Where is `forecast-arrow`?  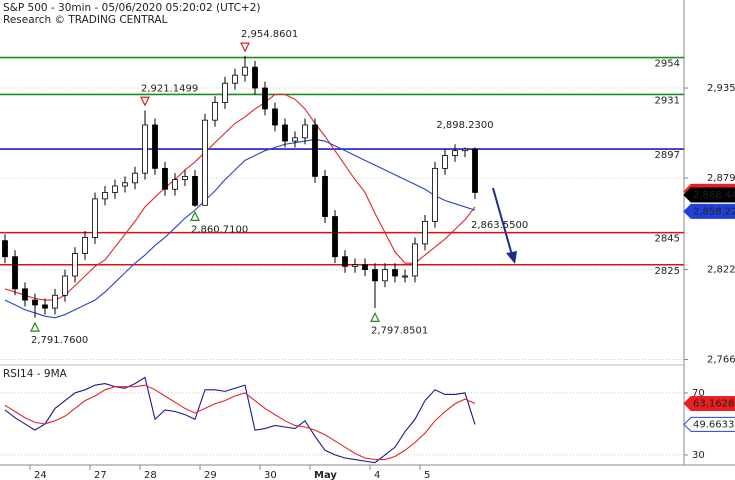 forecast-arrow is located at coordinates (502, 221).